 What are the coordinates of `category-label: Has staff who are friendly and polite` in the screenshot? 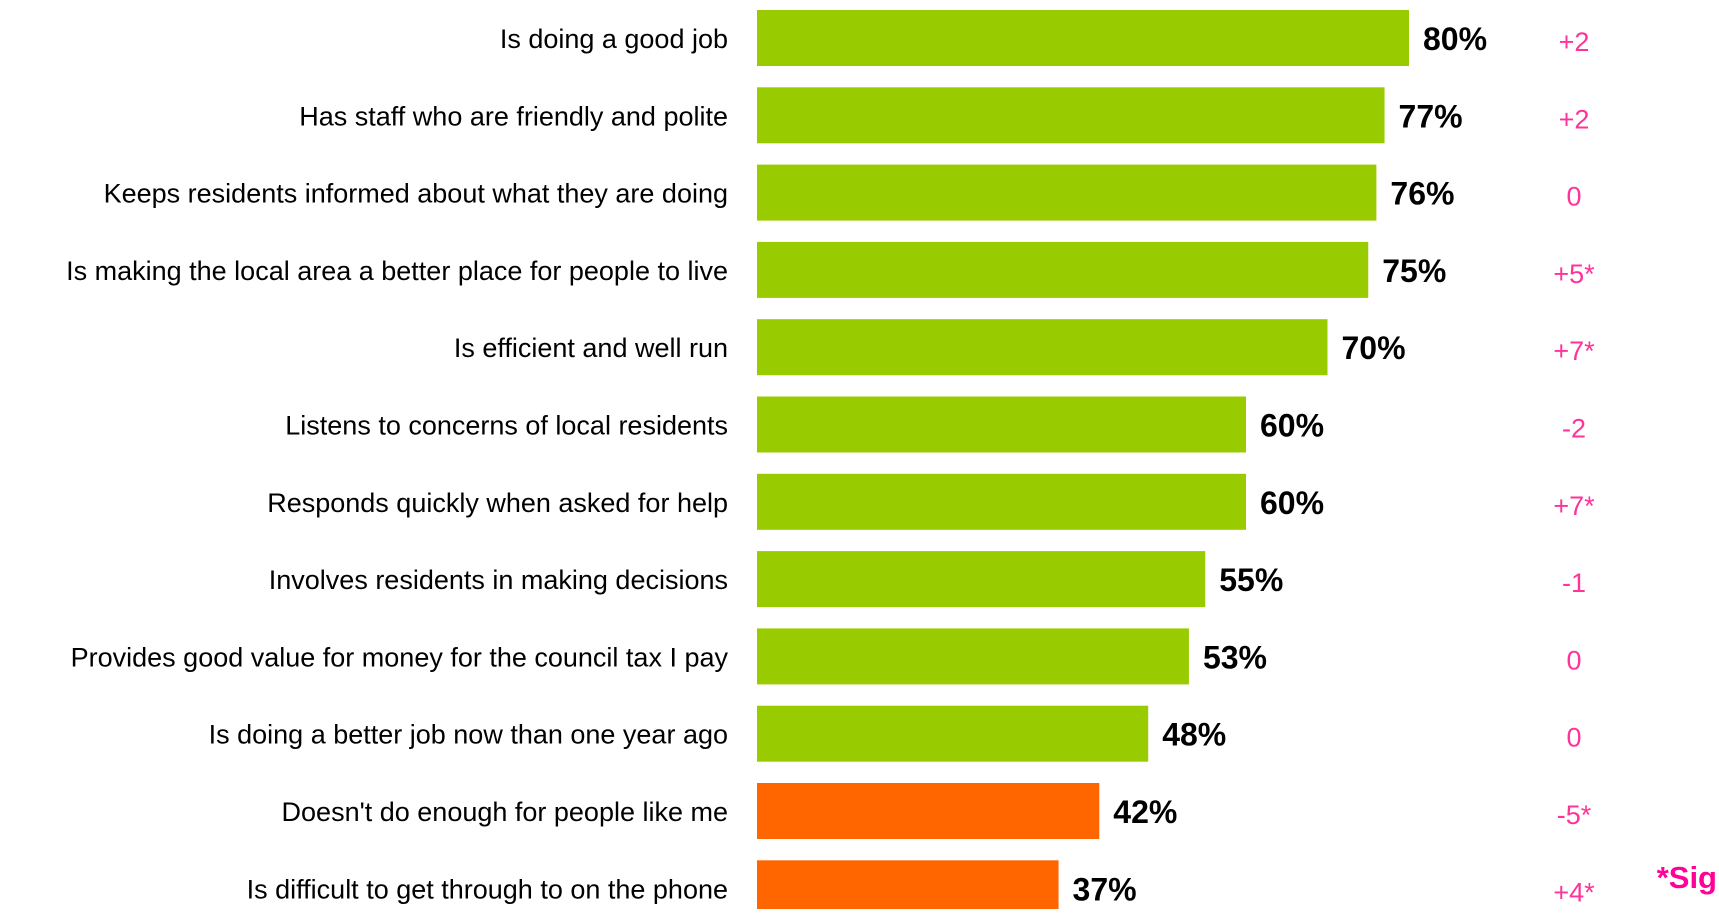 It's located at (513, 116).